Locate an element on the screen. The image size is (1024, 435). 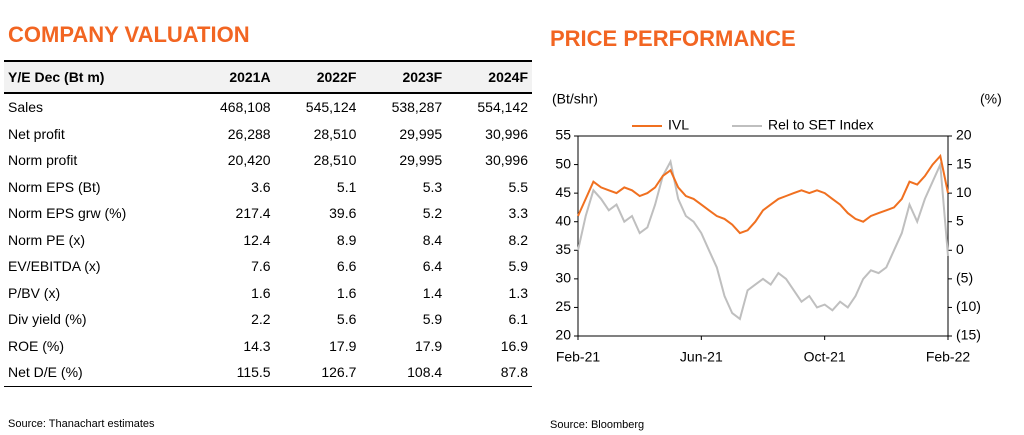
x-tick-label: Oct-21 is located at coordinates (825, 357).